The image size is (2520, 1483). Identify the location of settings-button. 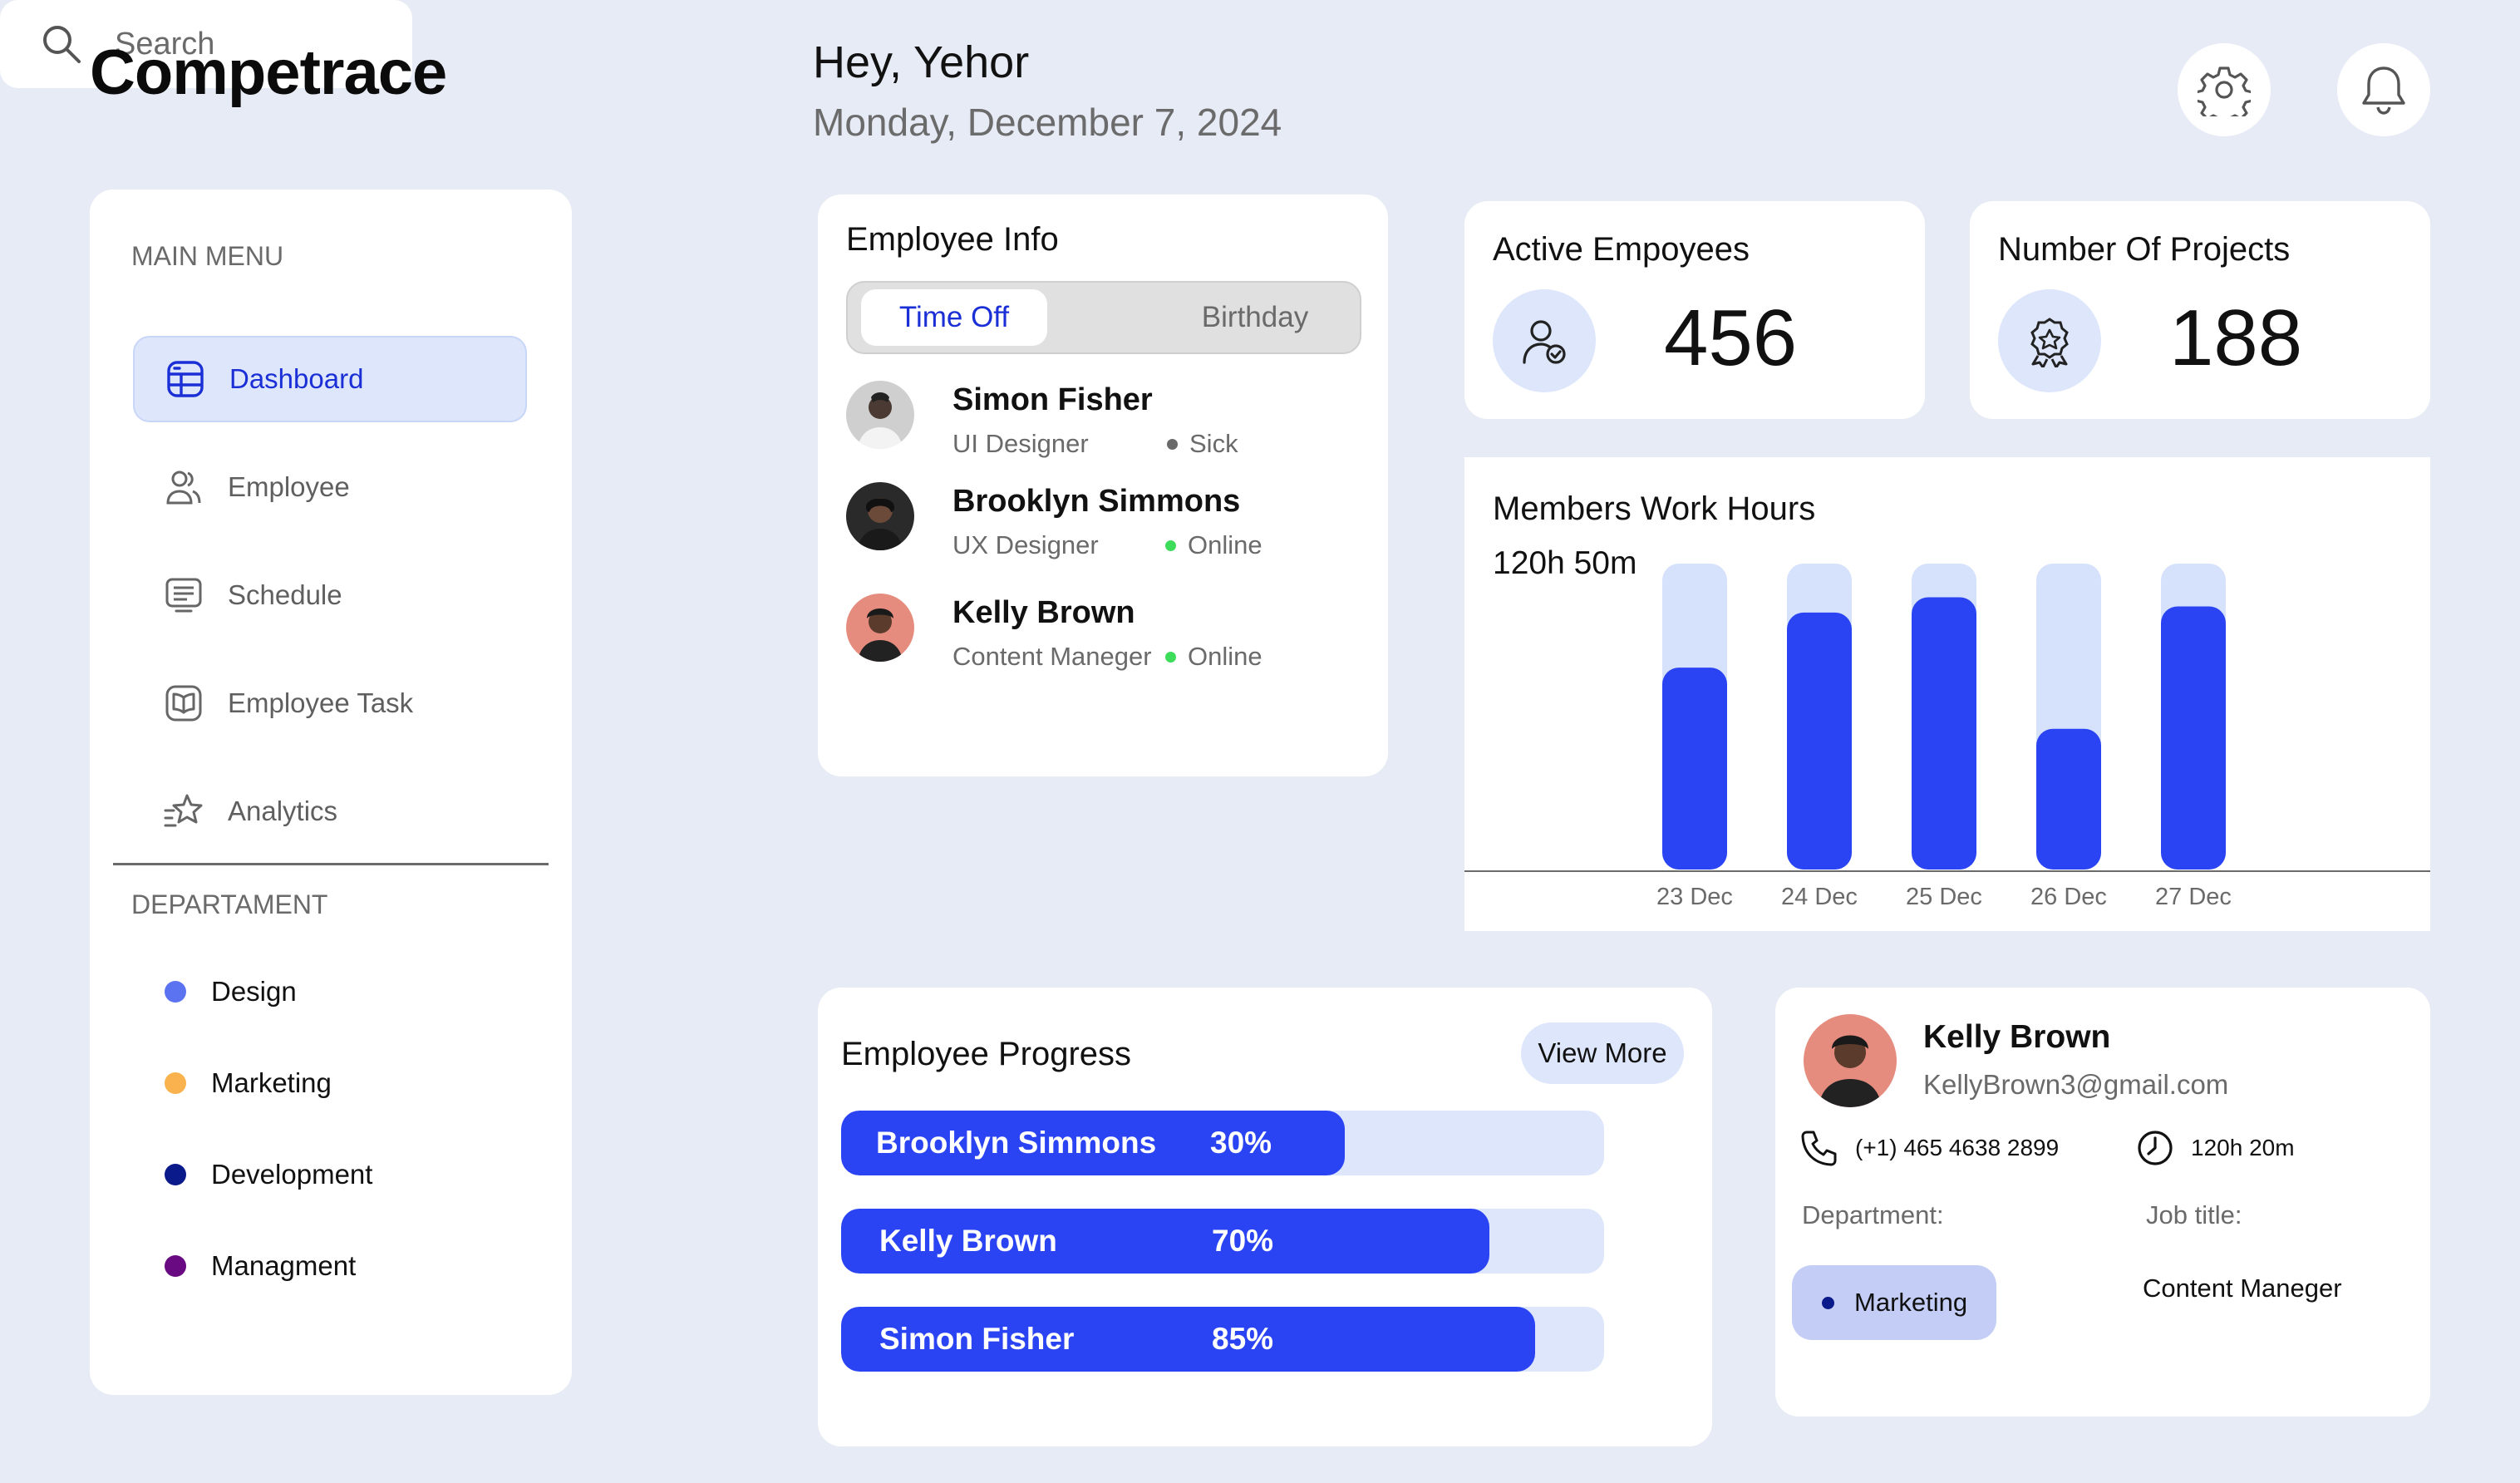
(2224, 90).